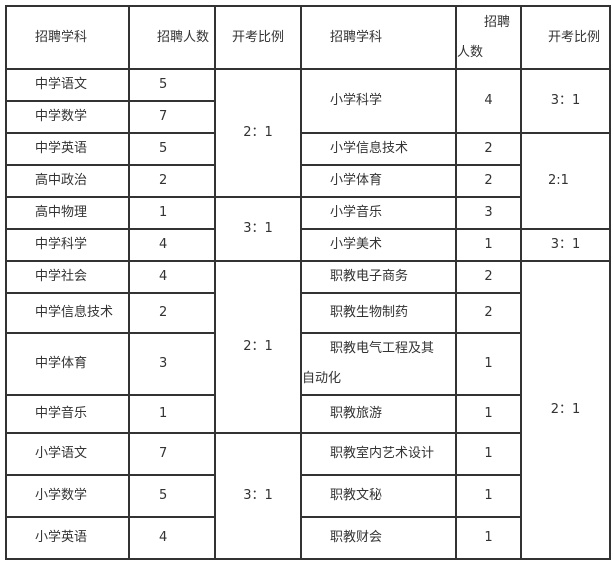 The image size is (613, 564). What do you see at coordinates (67, 37) in the screenshot?
I see `header-subject: 招聘学科` at bounding box center [67, 37].